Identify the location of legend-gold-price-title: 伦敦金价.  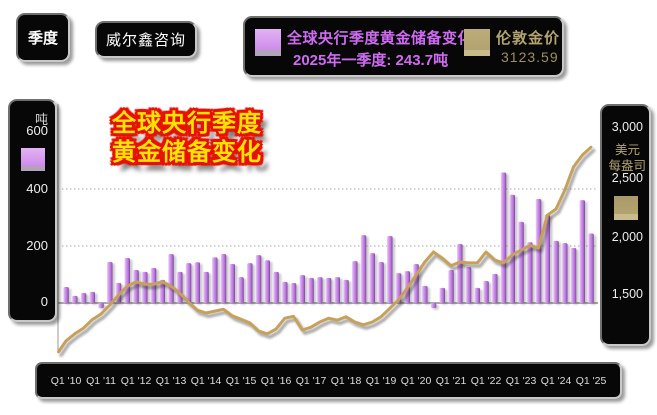
(528, 38).